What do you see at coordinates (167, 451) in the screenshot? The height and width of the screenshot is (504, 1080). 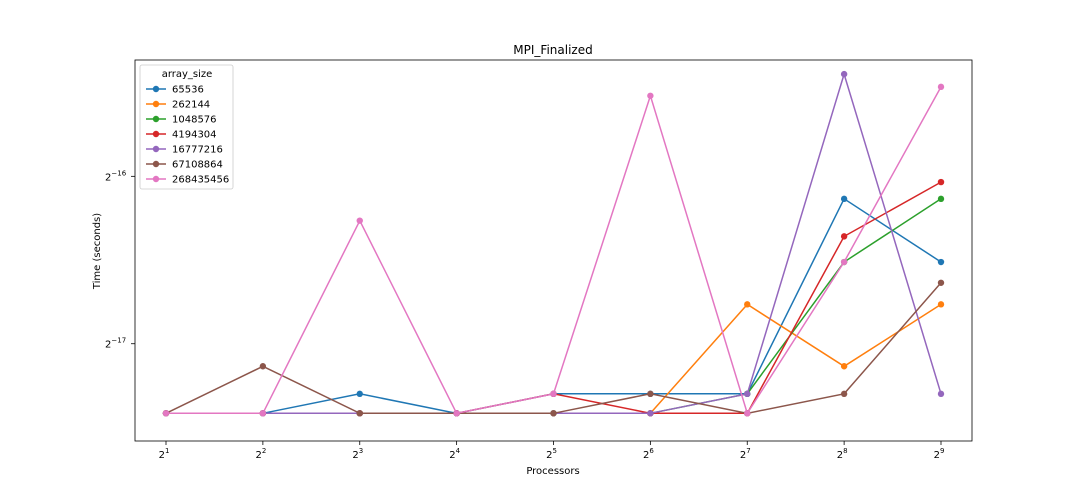 I see `x-tick-exponent: 1` at bounding box center [167, 451].